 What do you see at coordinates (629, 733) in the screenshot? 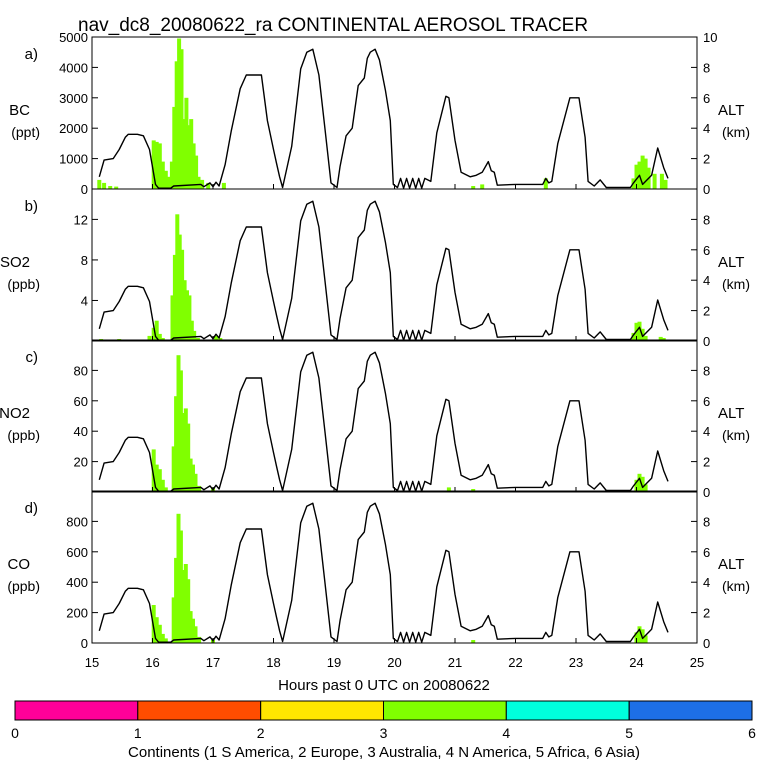
I see `colorbar-tick-label: 5` at bounding box center [629, 733].